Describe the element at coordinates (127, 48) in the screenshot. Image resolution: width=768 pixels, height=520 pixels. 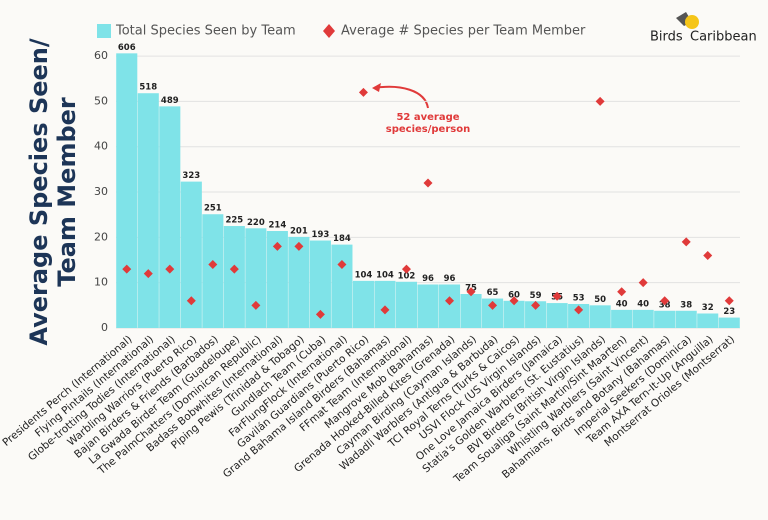
I see `value-label: 606` at that location.